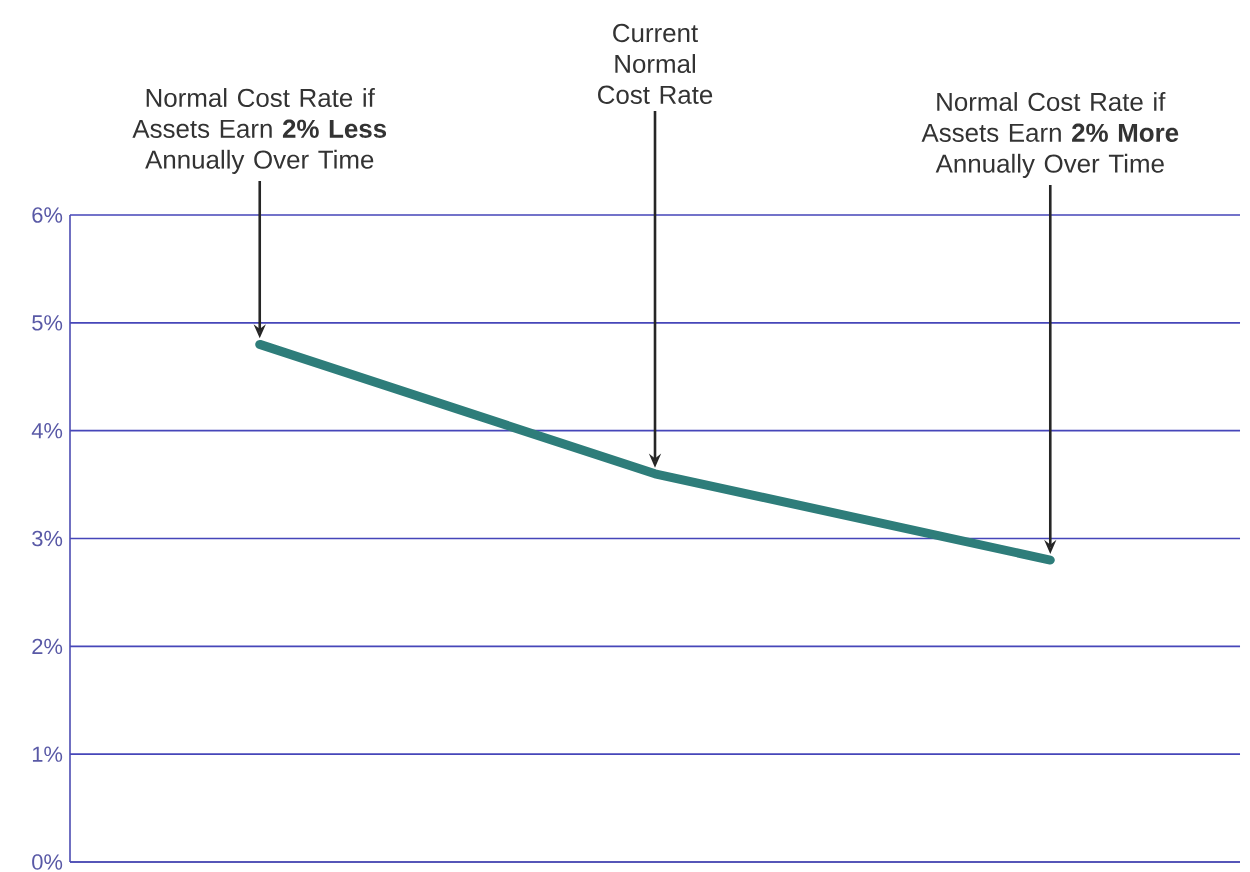 This screenshot has height=872, width=1250. Describe the element at coordinates (47, 862) in the screenshot. I see `y-tick-label: 0%` at that location.